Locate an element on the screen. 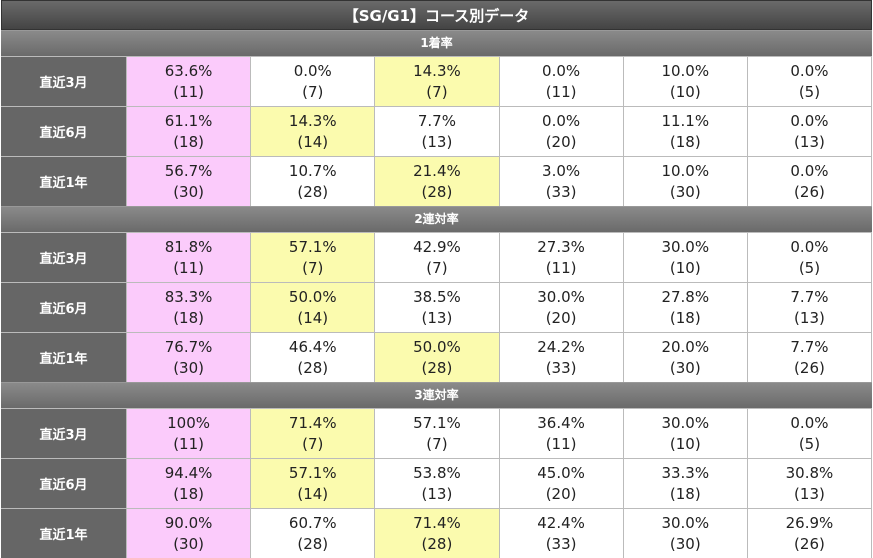 This screenshot has height=558, width=873. table-title: 【SG/G1】コース別データ is located at coordinates (436, 15).